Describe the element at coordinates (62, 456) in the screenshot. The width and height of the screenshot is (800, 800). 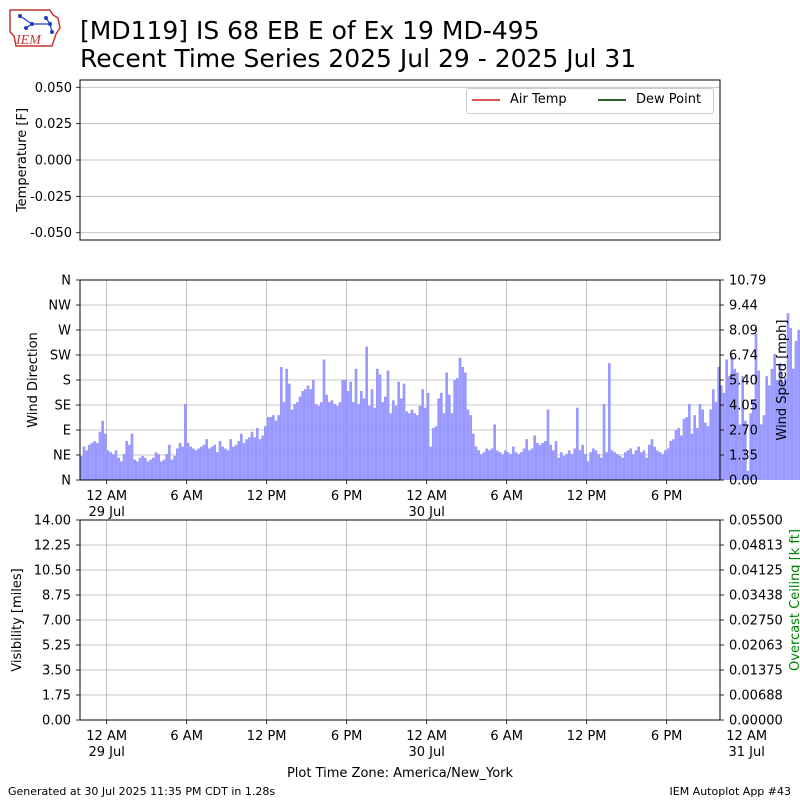
I see `wind-direction-tick-label: NE` at that location.